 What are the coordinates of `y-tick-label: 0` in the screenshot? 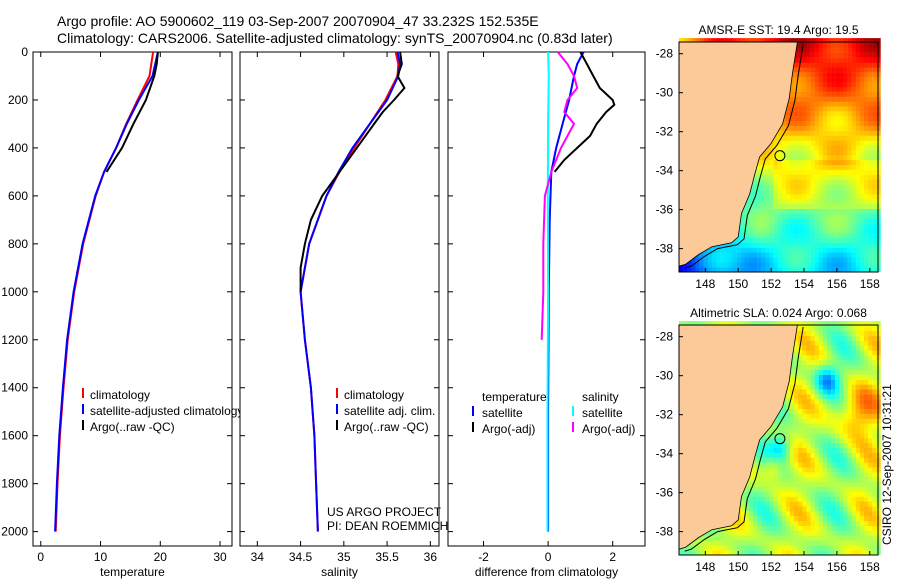 It's located at (24, 52).